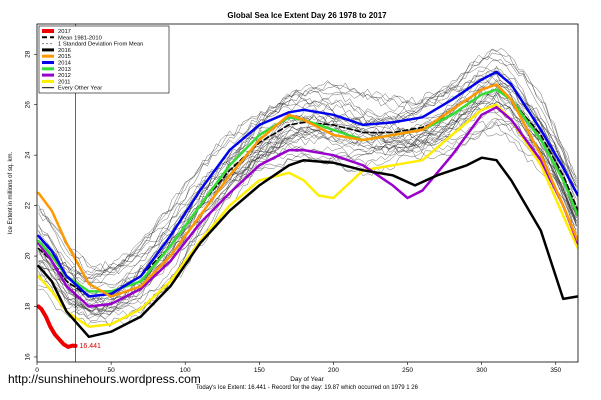 Image resolution: width=601 pixels, height=400 pixels. What do you see at coordinates (333, 370) in the screenshot?
I see `x-tick-label: 200` at bounding box center [333, 370].